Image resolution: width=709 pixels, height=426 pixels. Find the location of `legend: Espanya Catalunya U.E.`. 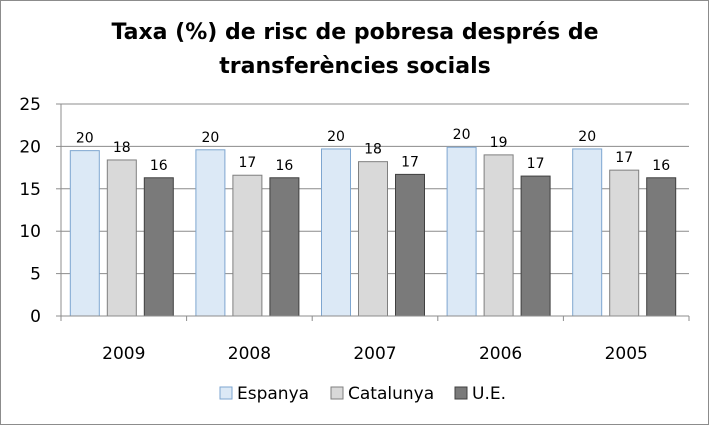

legend: Espanya Catalunya U.E. is located at coordinates (362, 394).